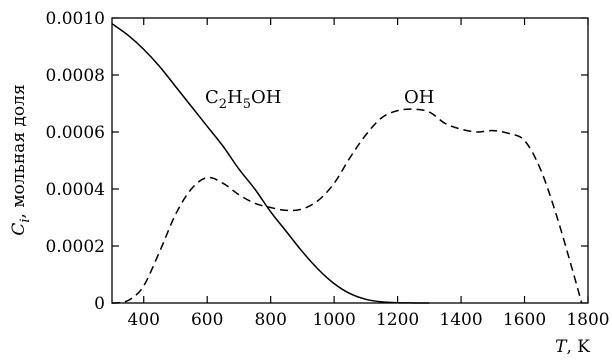  Describe the element at coordinates (75, 247) in the screenshot. I see `y-tick-label: 0.0002` at that location.